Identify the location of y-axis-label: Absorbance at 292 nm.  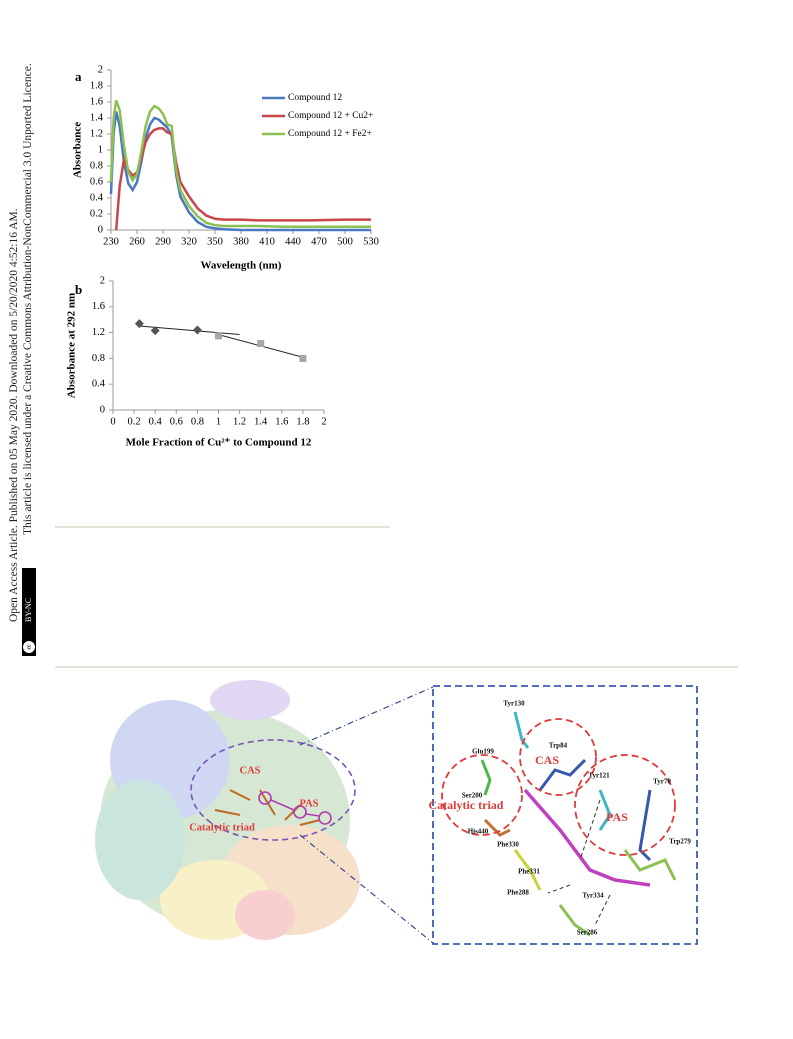
(72, 345).